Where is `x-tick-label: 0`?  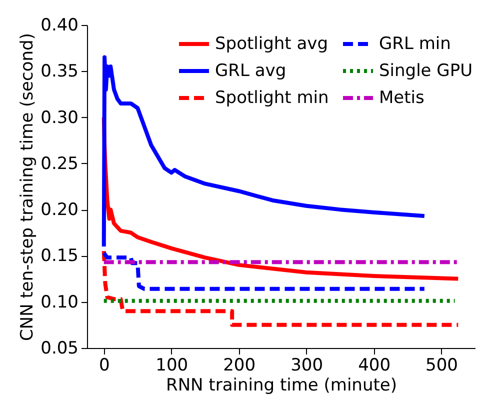 x-tick-label: 0 is located at coordinates (104, 366).